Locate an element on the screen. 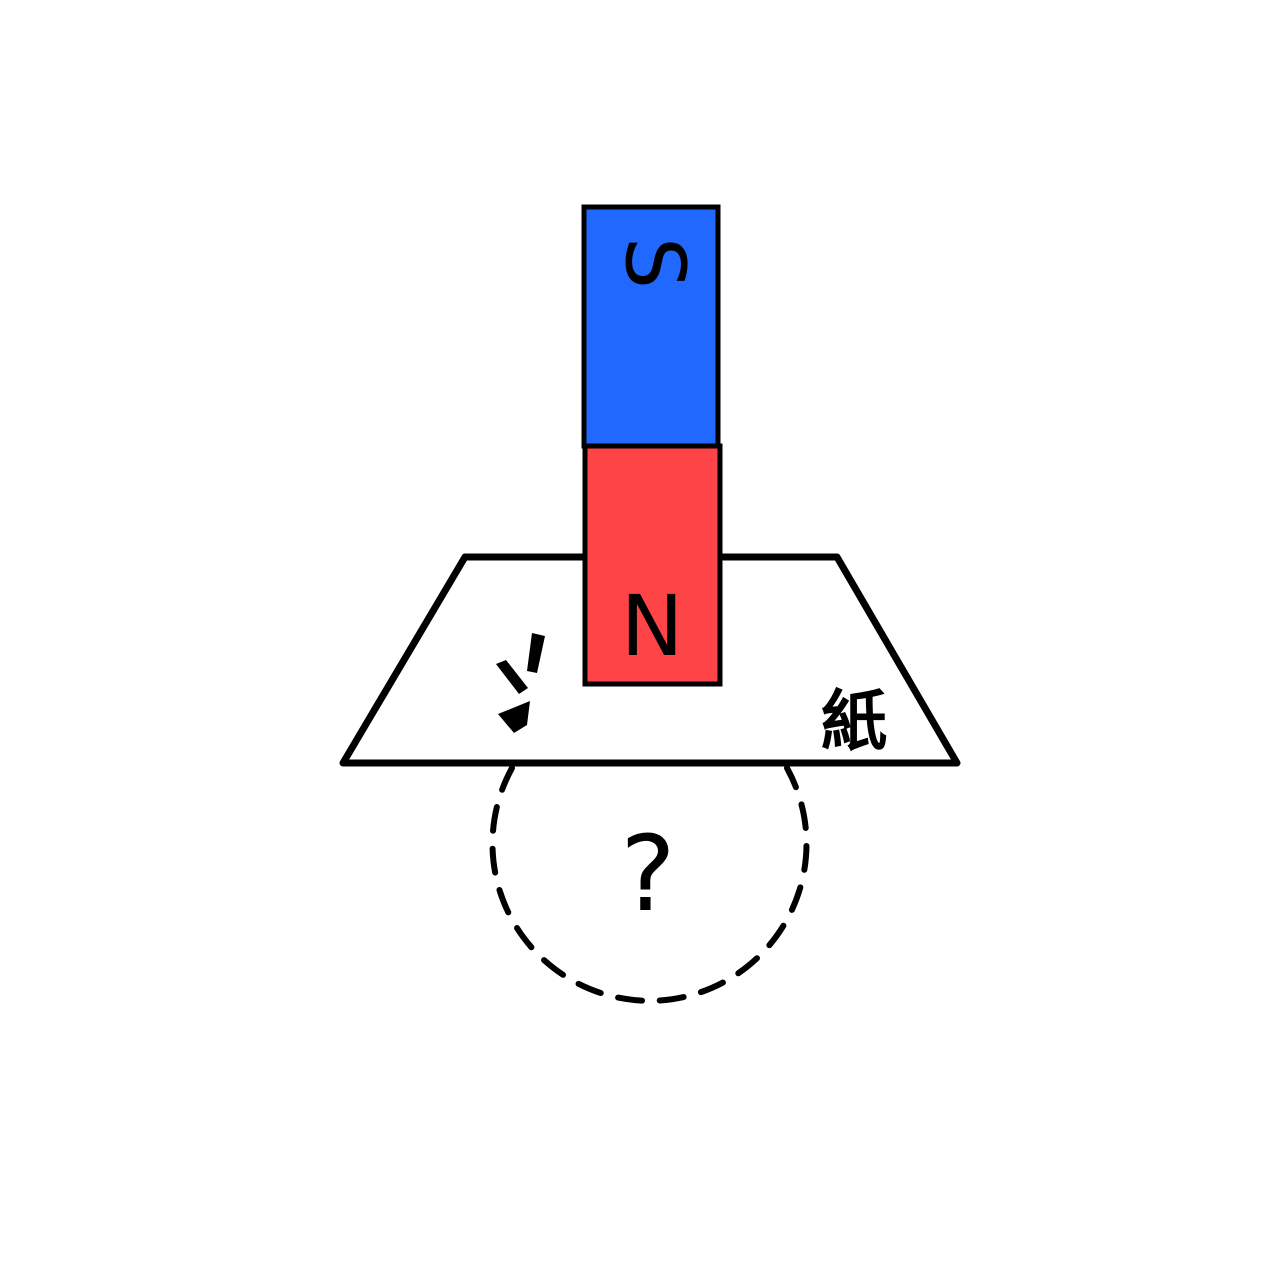  hidden-region: ? is located at coordinates (649, 884).